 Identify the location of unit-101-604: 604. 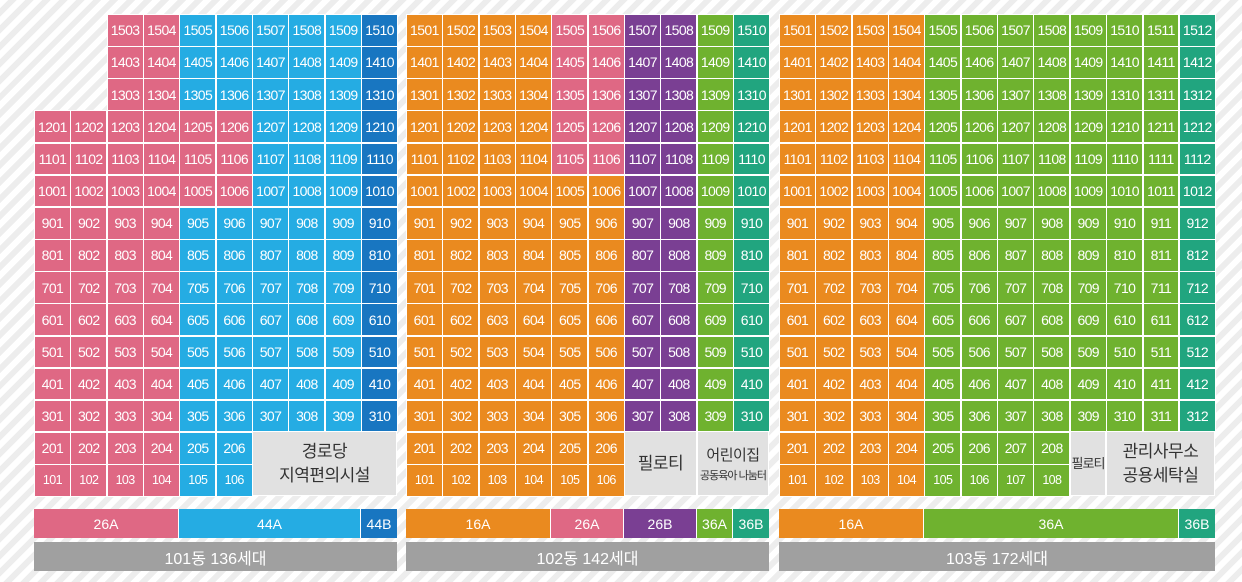
(161, 319).